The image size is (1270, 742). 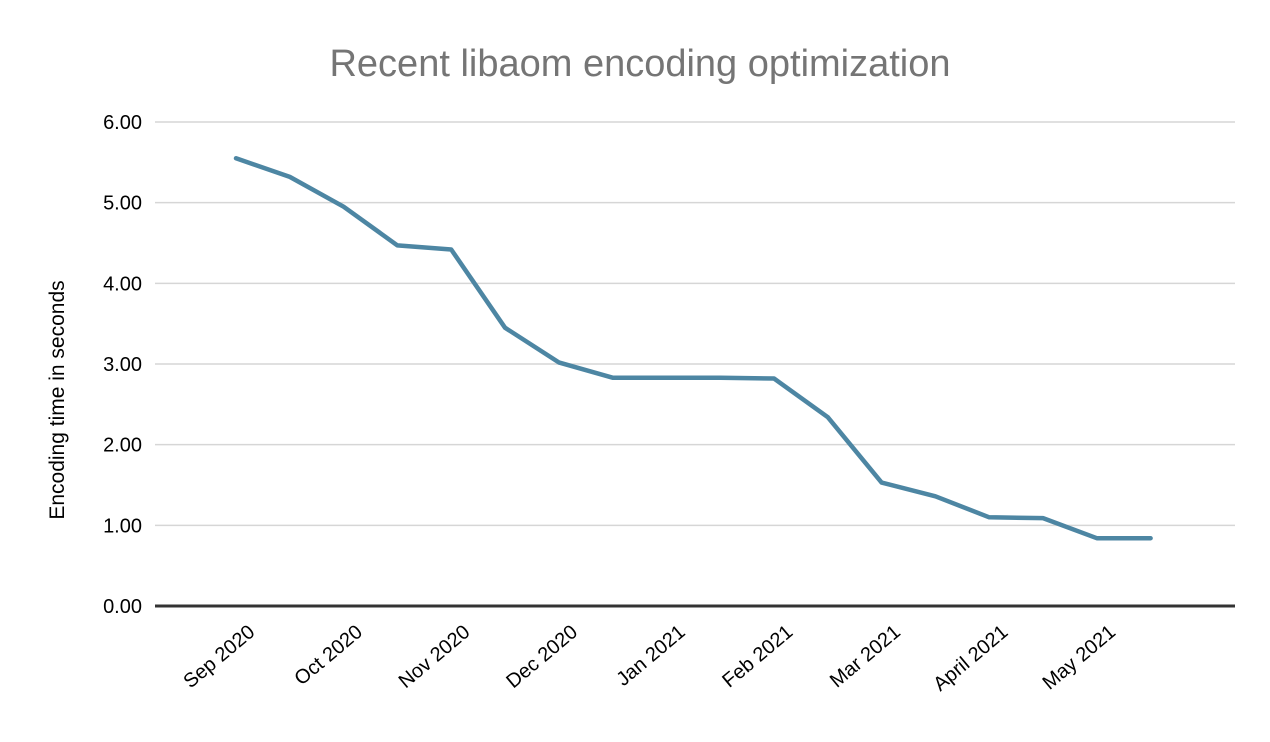 I want to click on chart-title: Recent libaom encoding optimization, so click(x=639, y=64).